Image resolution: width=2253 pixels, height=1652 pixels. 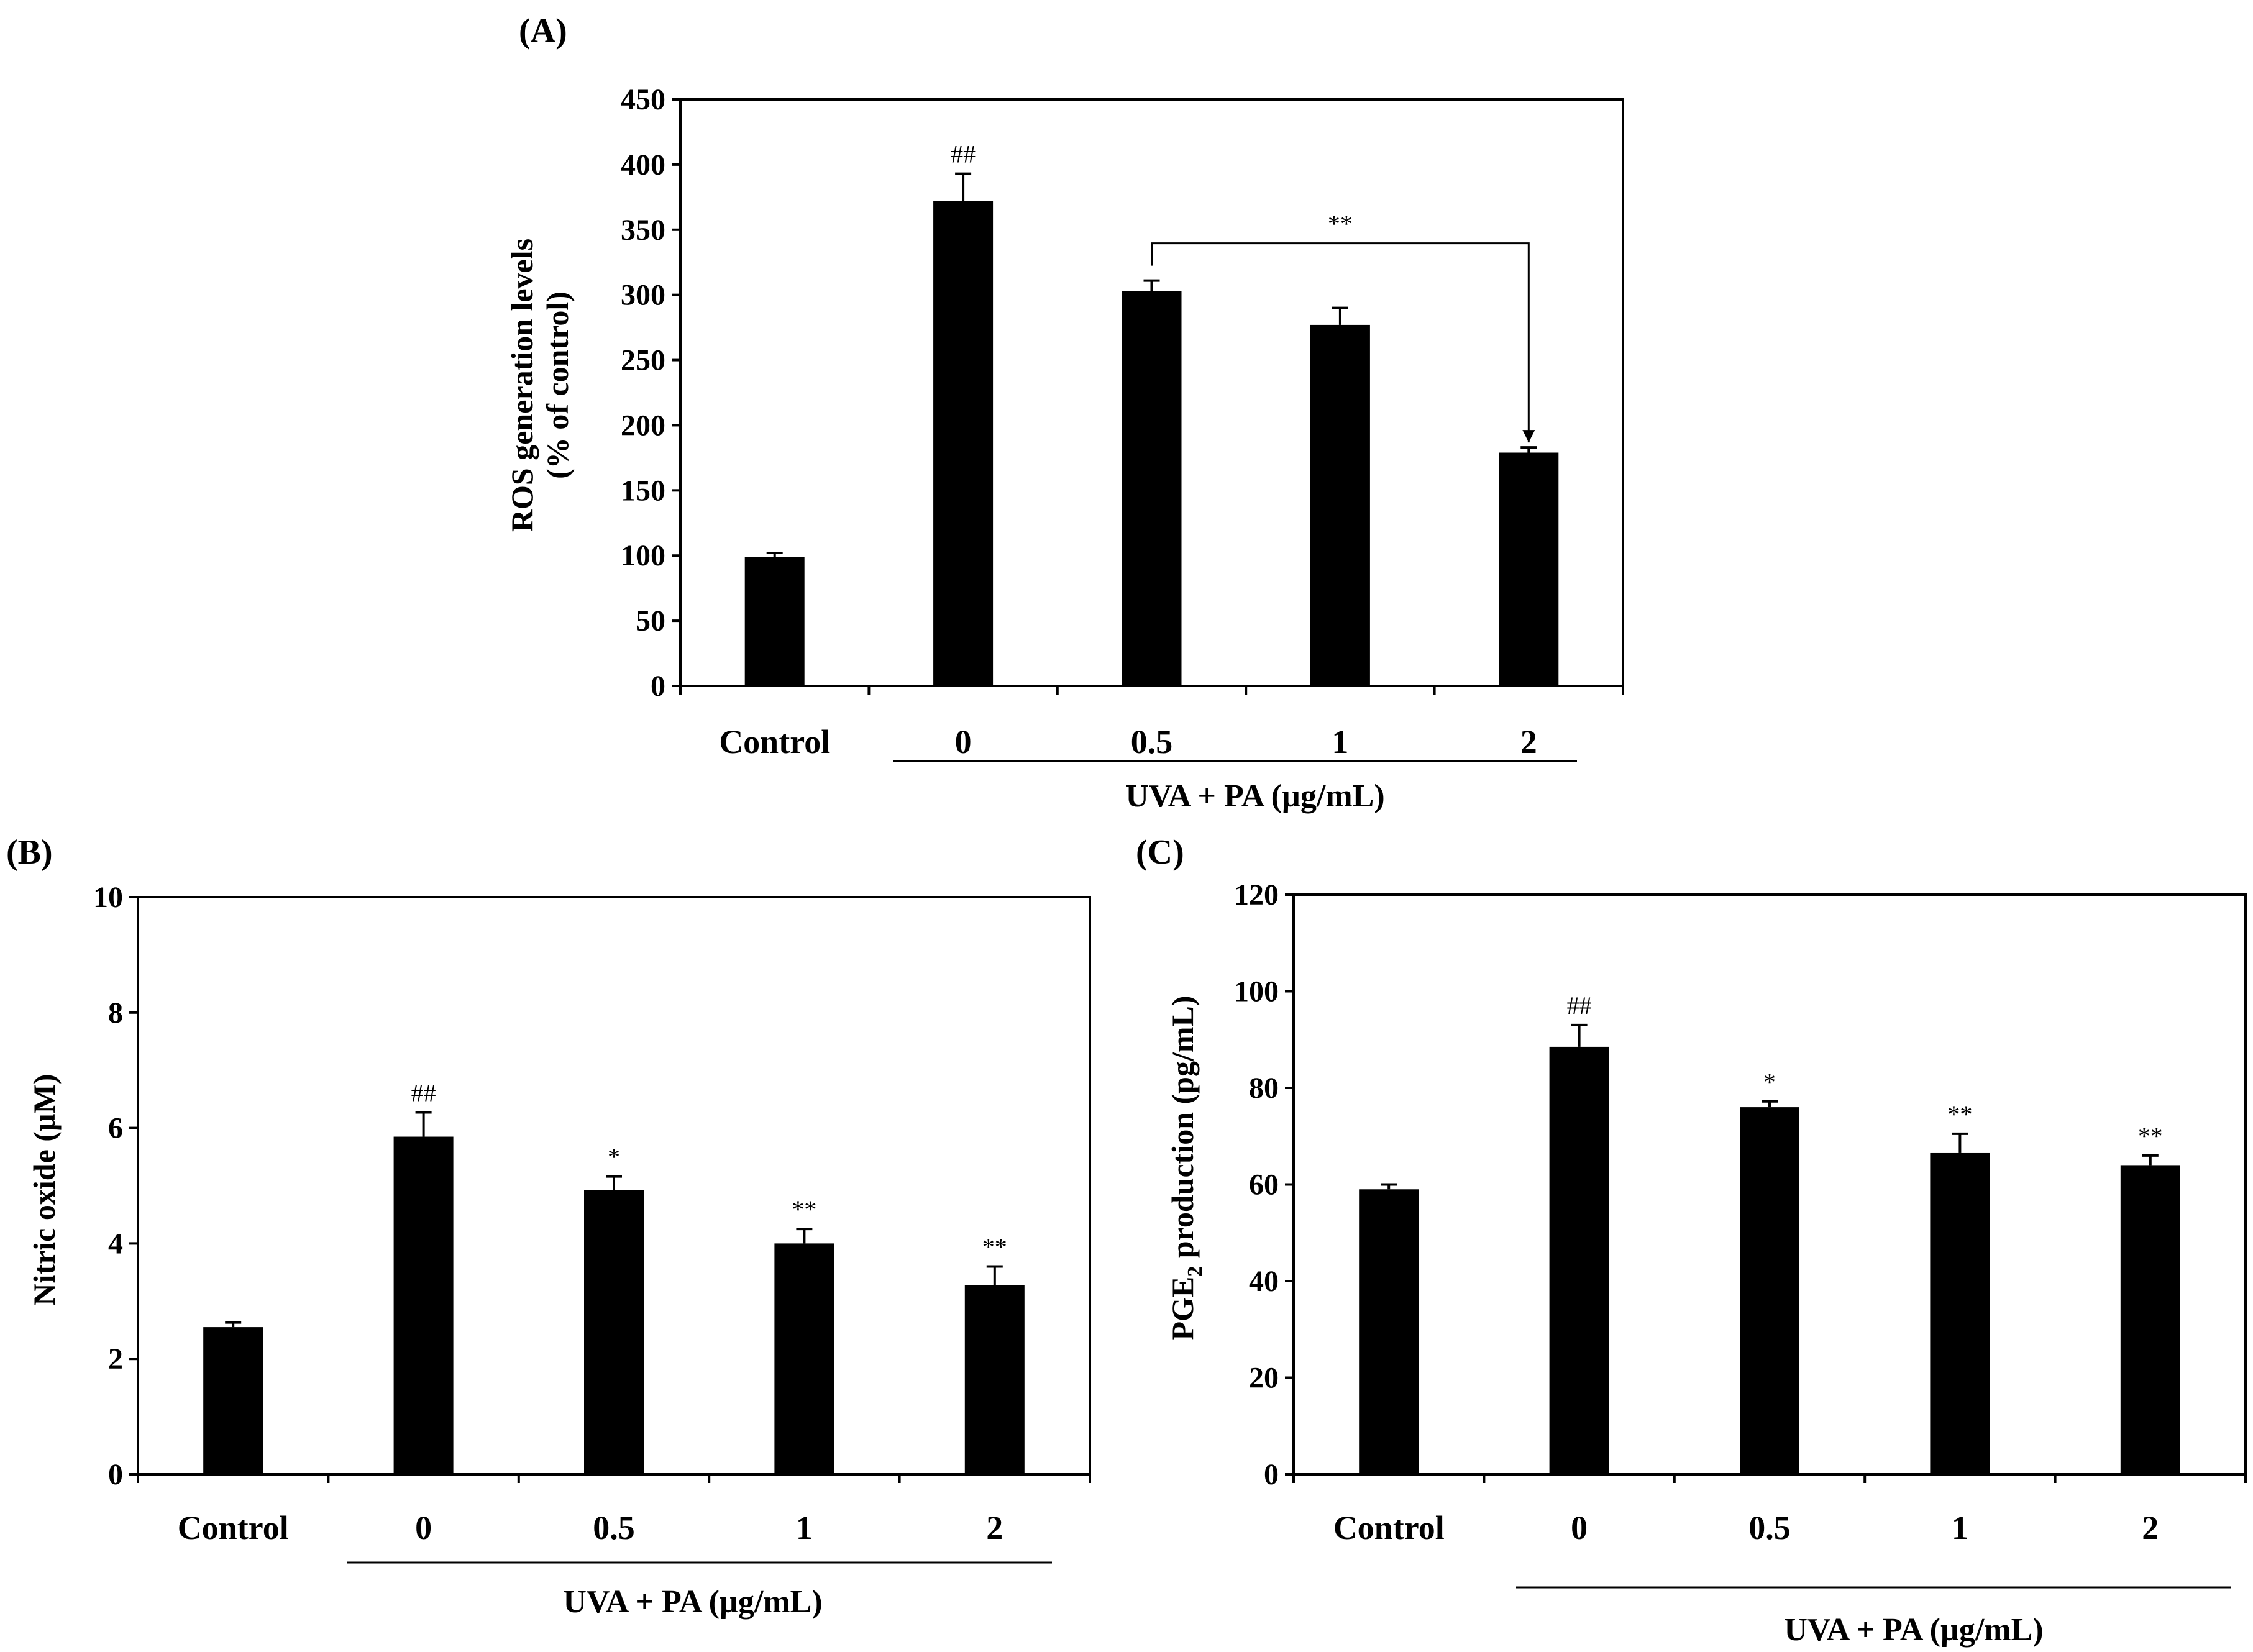 I want to click on panel-b-ytick-label: 0, so click(x=115, y=1475).